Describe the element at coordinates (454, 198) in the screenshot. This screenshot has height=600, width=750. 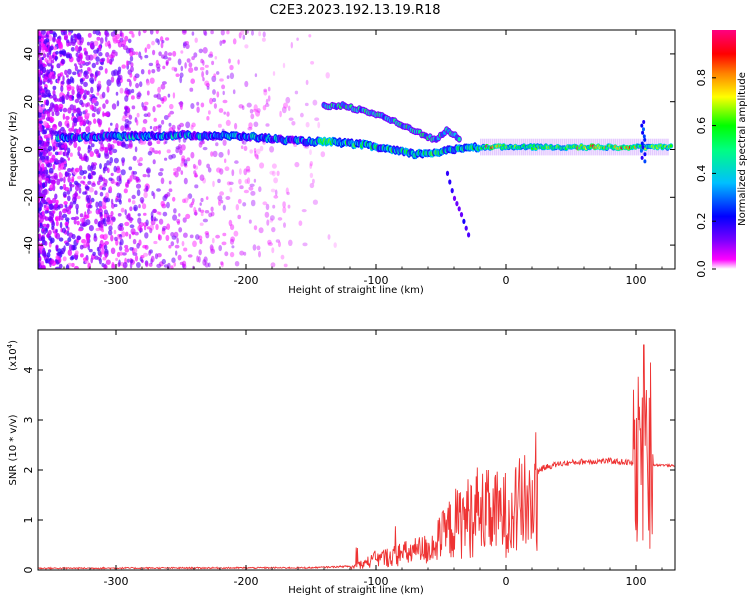
I see `heatmap-lower-branch-cell` at that location.